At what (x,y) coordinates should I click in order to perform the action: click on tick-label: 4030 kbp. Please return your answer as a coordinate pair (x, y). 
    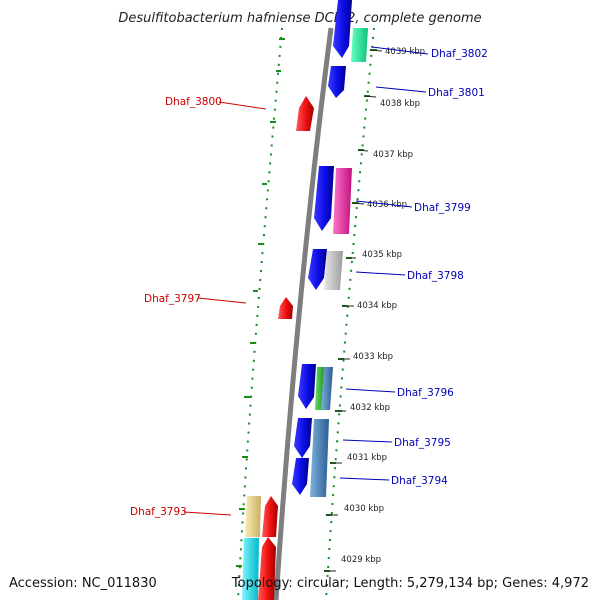
    Looking at the image, I should click on (364, 509).